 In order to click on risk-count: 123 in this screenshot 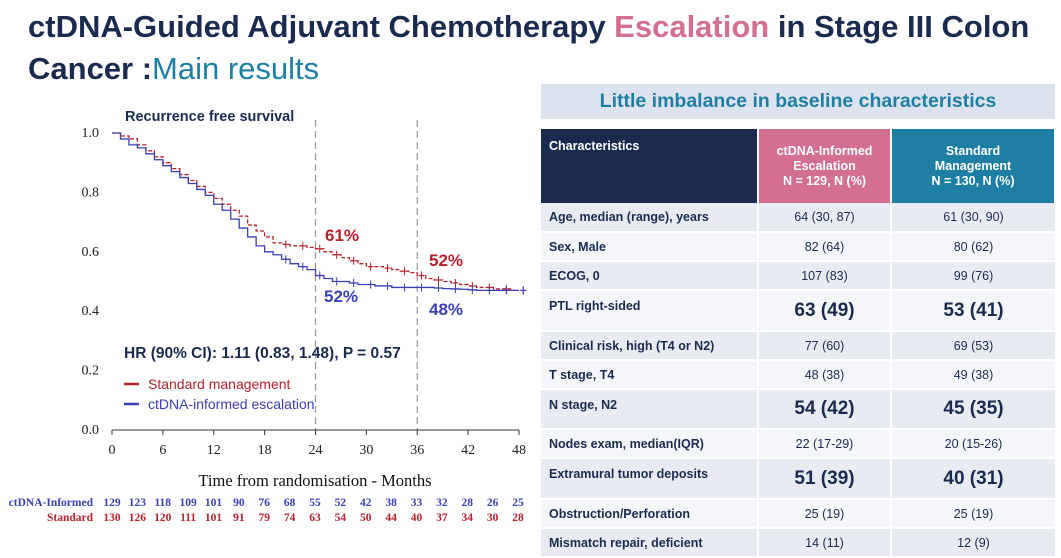, I will do `click(138, 503)`.